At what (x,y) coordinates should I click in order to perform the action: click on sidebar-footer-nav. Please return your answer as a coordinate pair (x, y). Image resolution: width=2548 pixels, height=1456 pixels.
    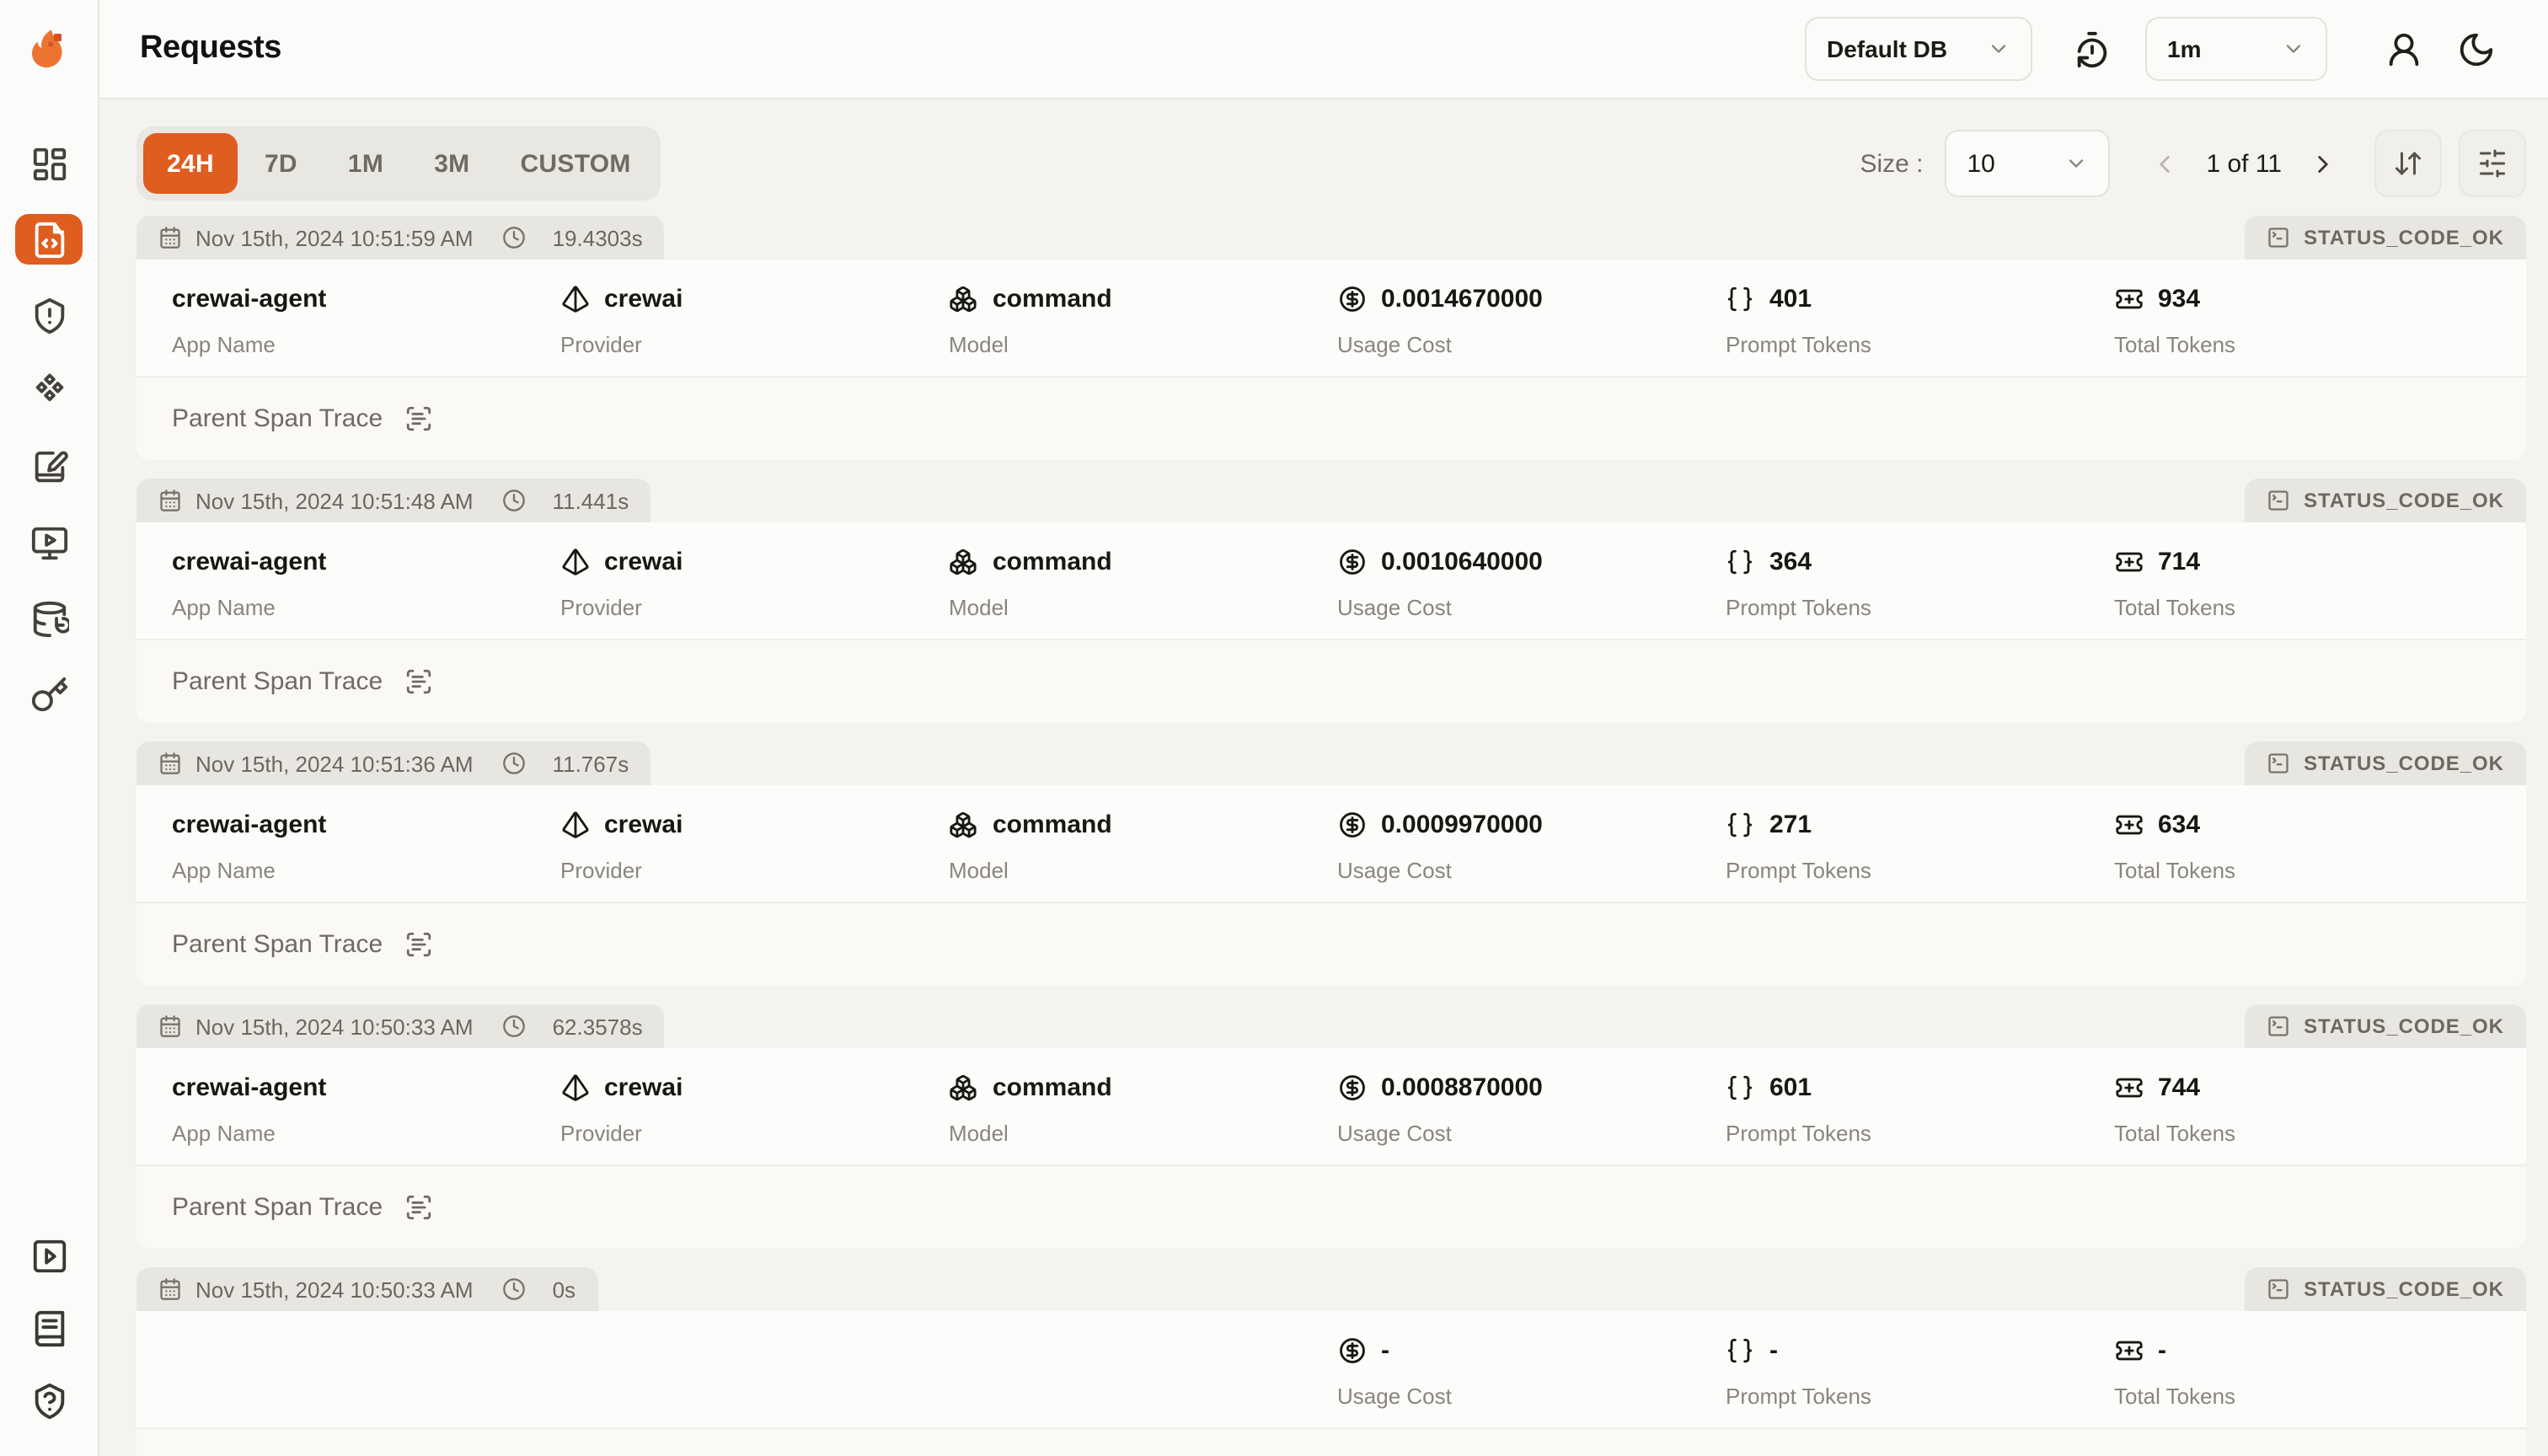
    Looking at the image, I should click on (49, 1328).